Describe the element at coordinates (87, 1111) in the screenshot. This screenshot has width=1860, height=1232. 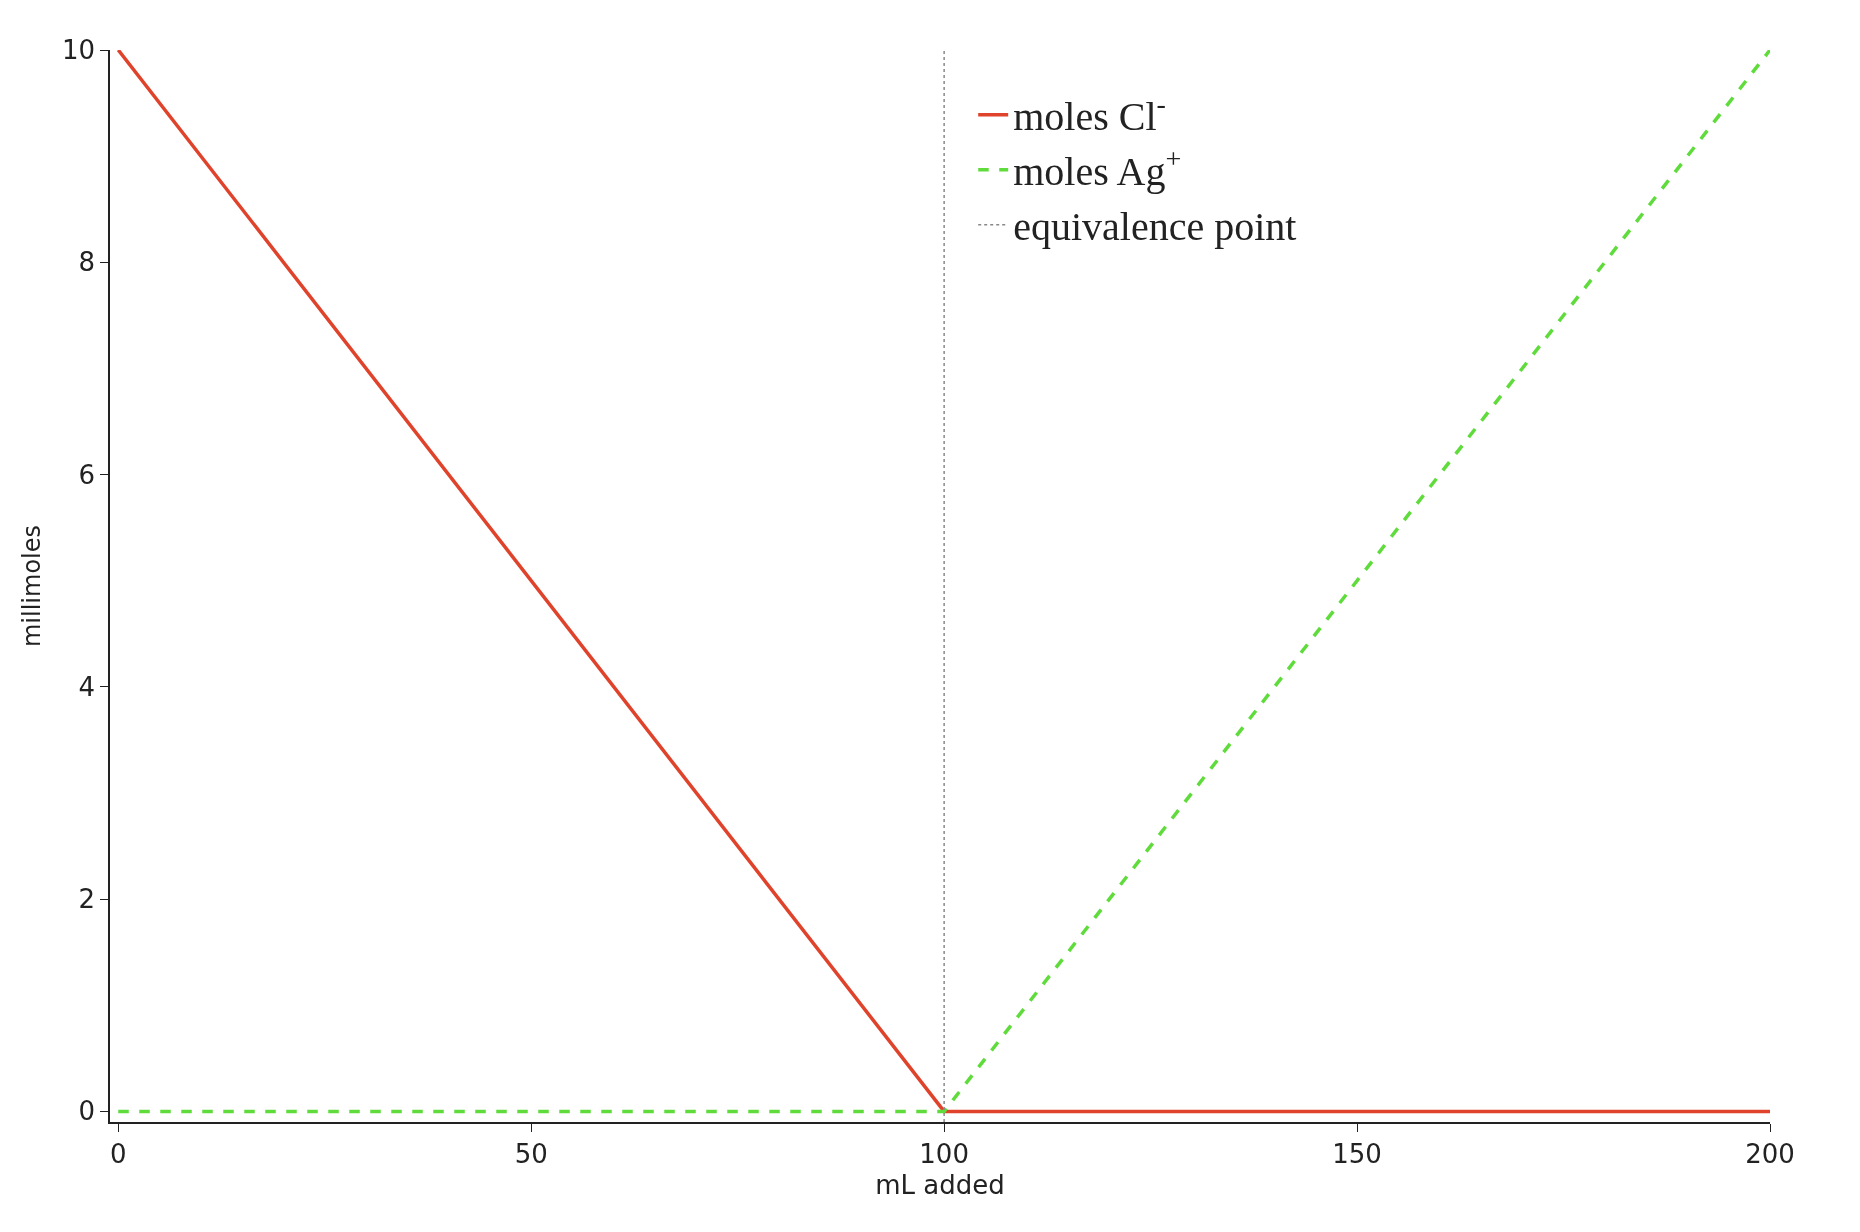
I see `y-tick-label: 0` at that location.